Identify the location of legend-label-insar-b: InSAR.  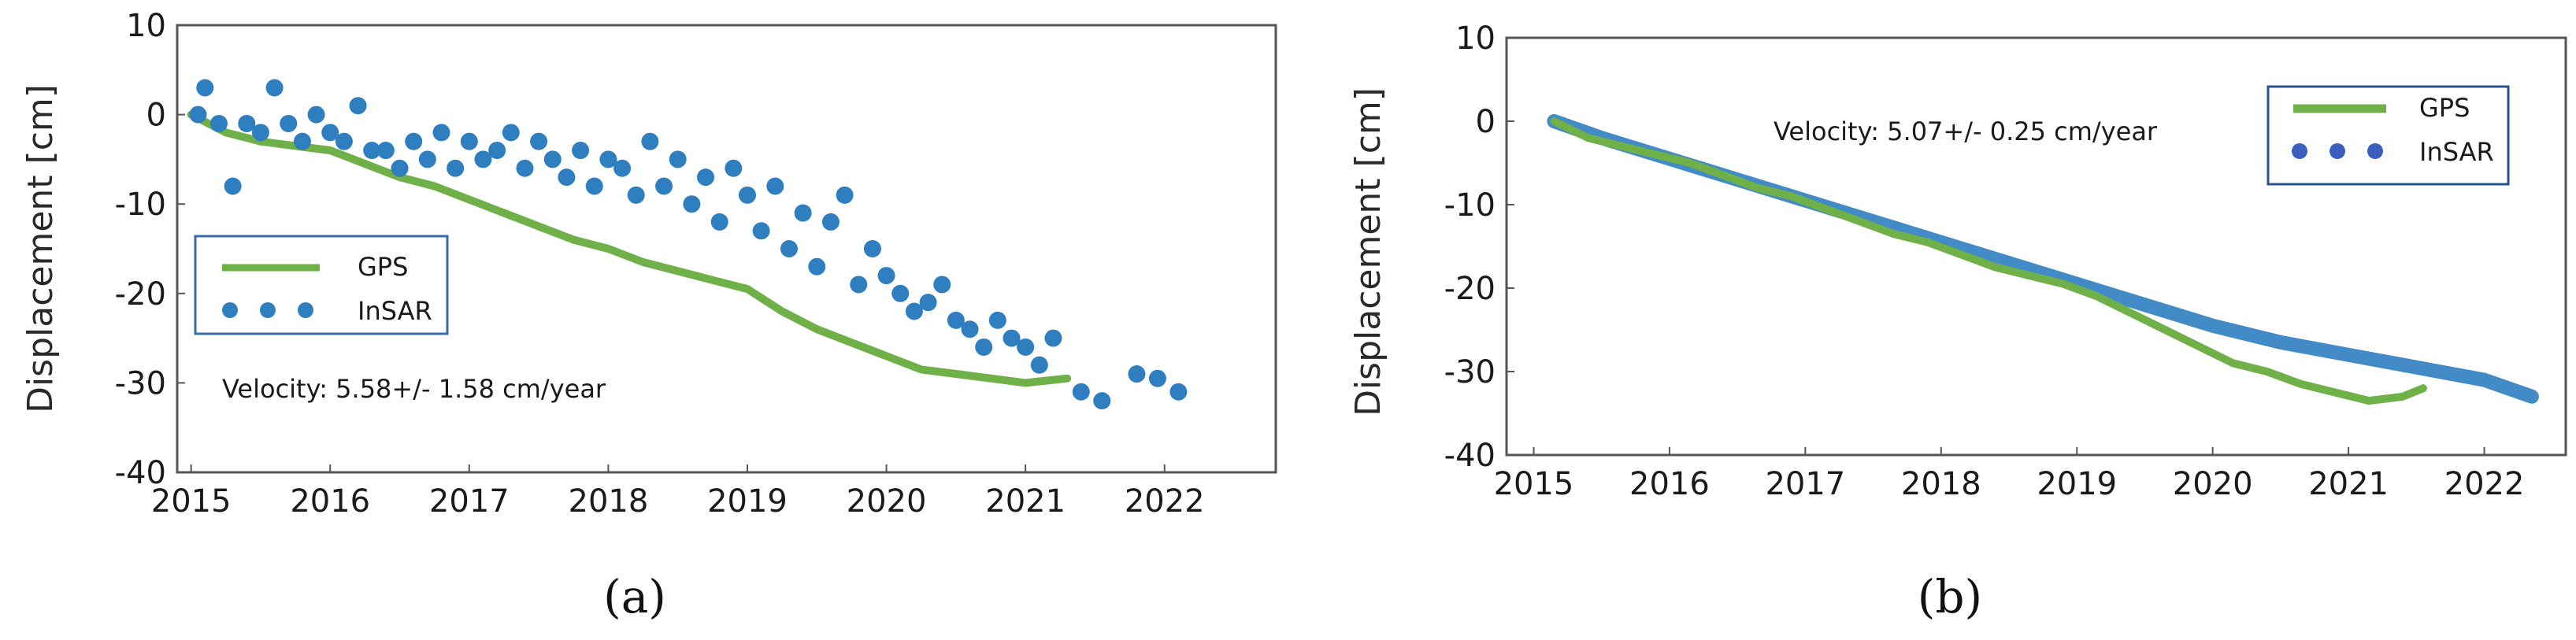
(2456, 152).